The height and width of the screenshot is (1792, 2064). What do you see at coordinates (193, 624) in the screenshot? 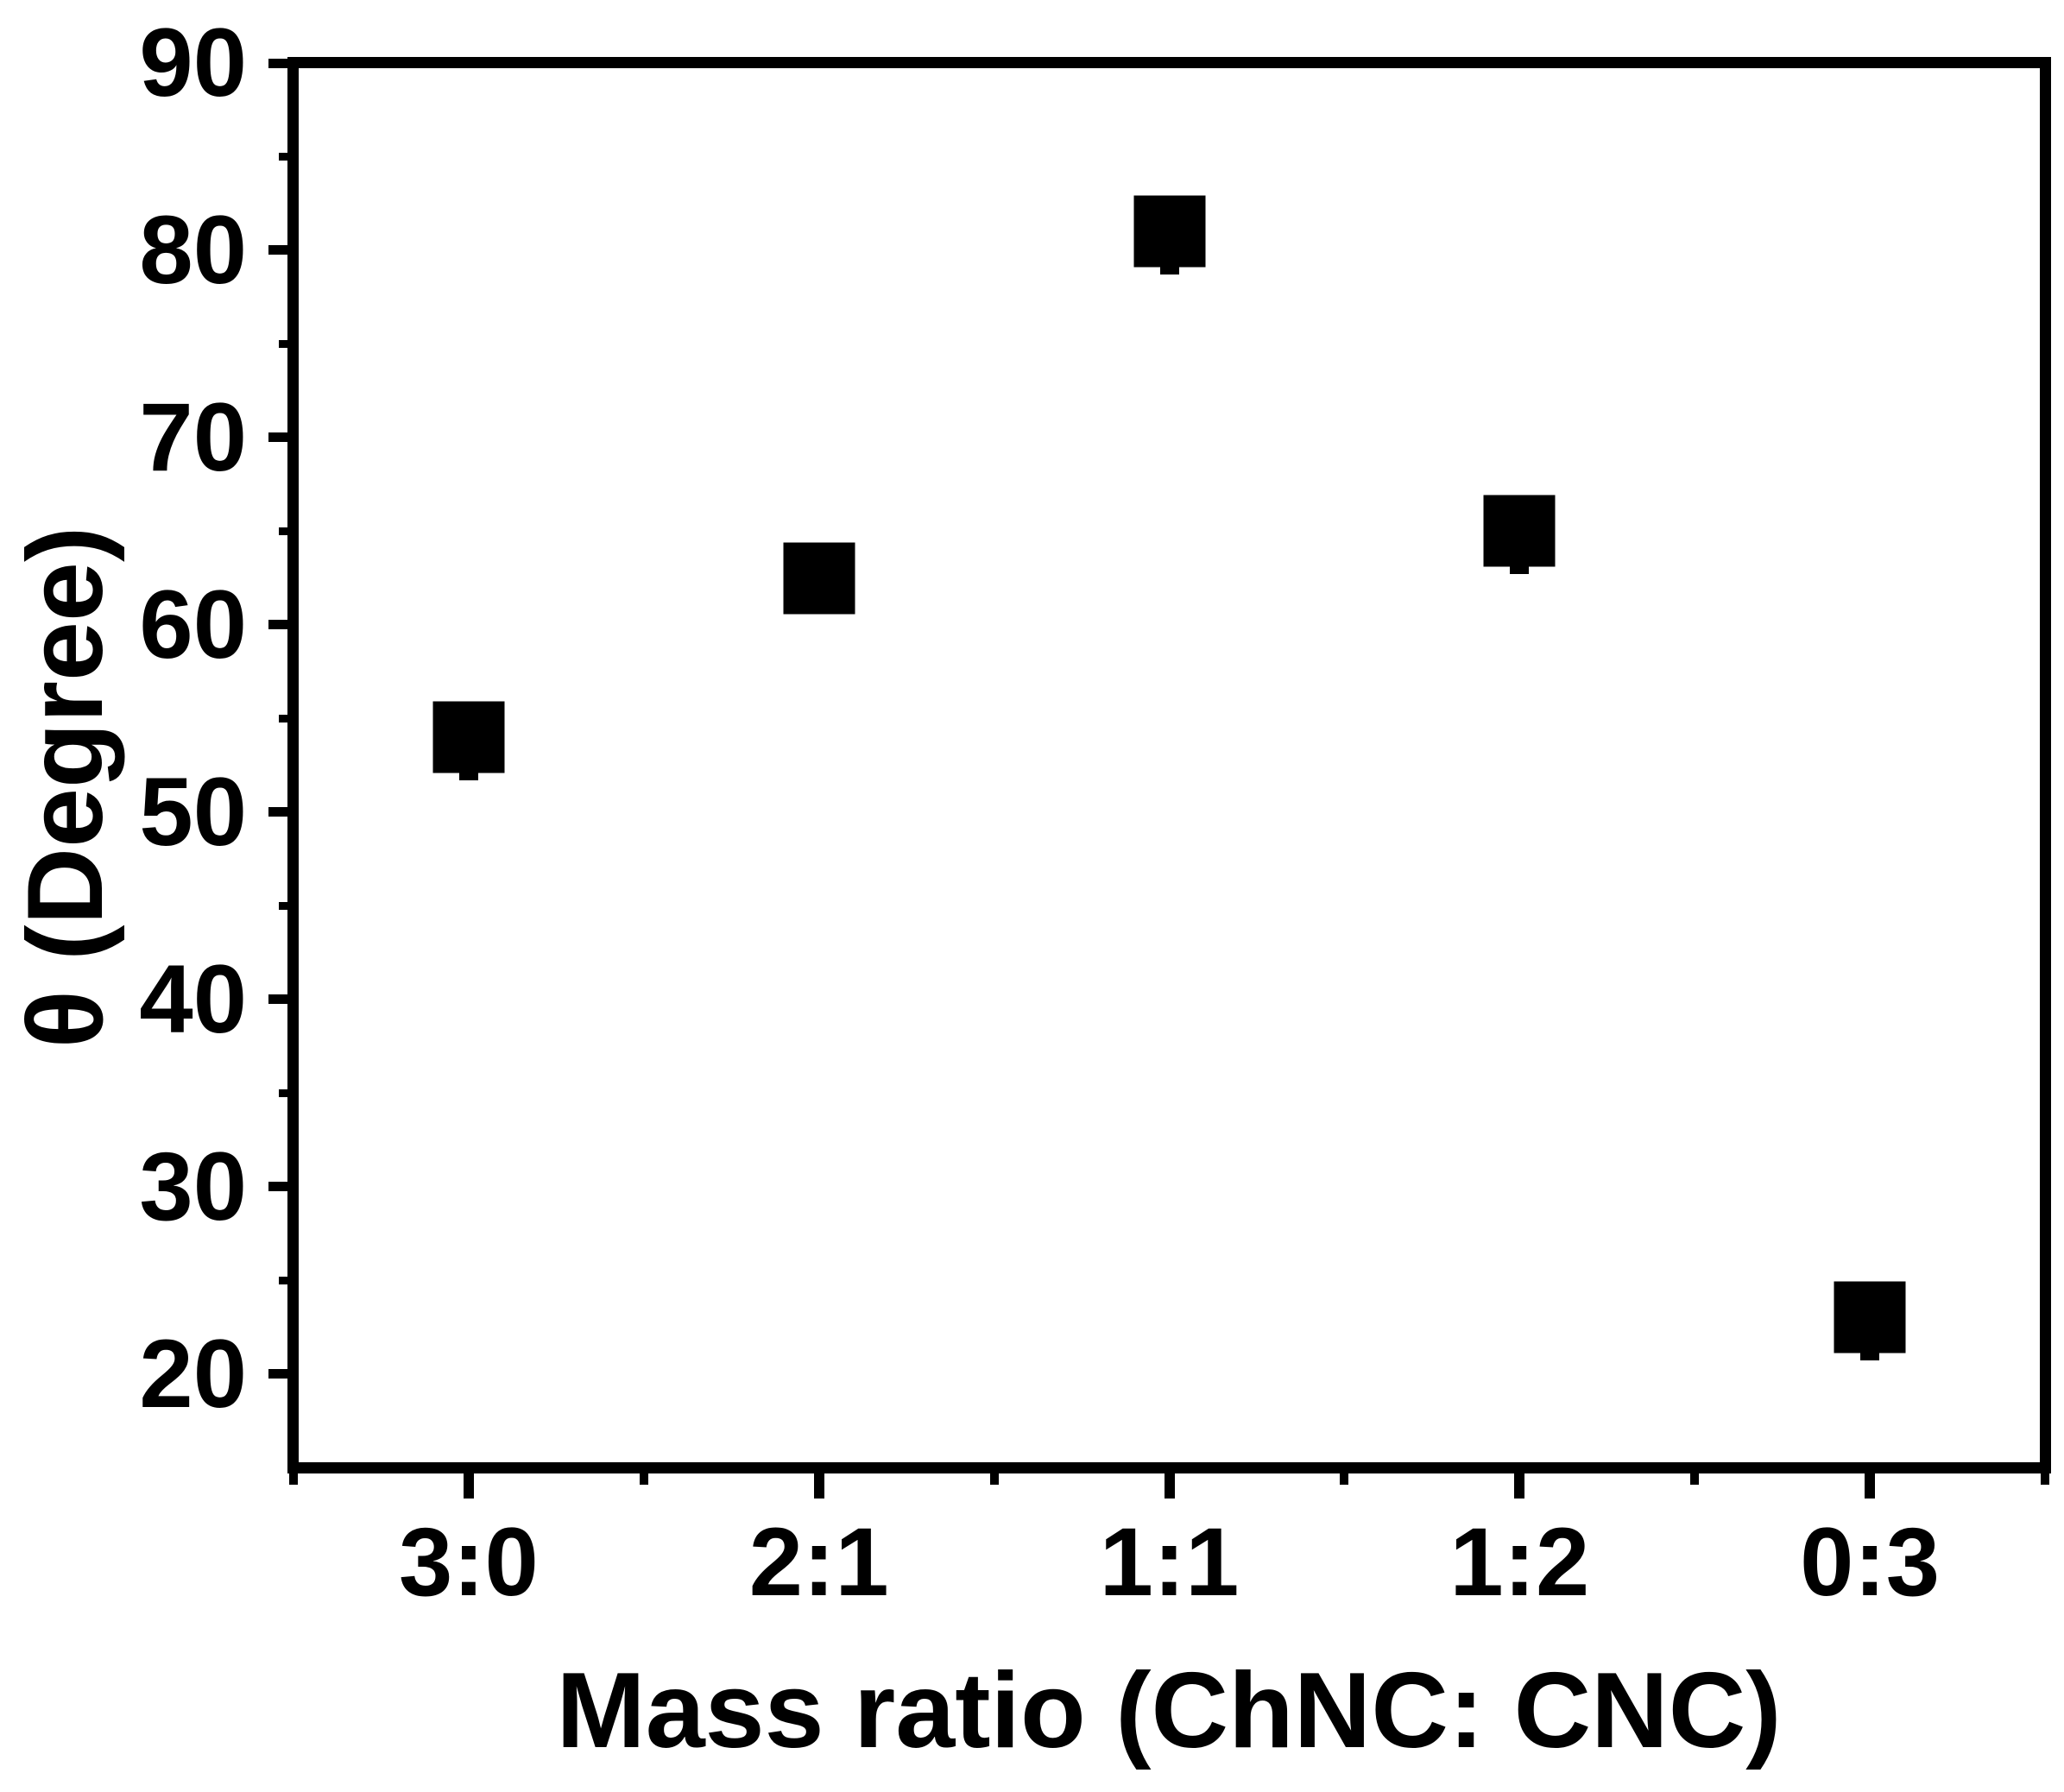
I see `y-tick-label: 60` at bounding box center [193, 624].